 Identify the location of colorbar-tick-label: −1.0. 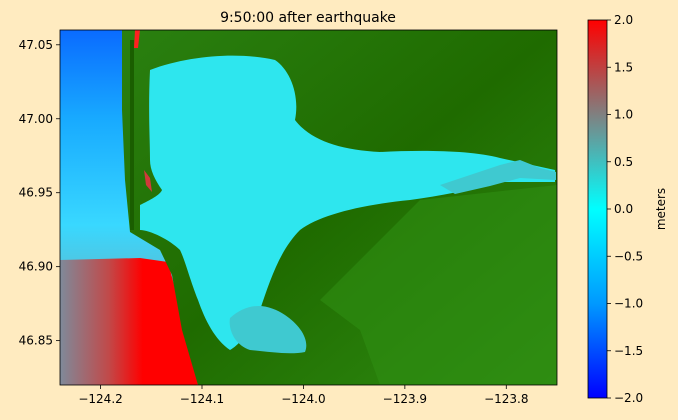
(628, 304).